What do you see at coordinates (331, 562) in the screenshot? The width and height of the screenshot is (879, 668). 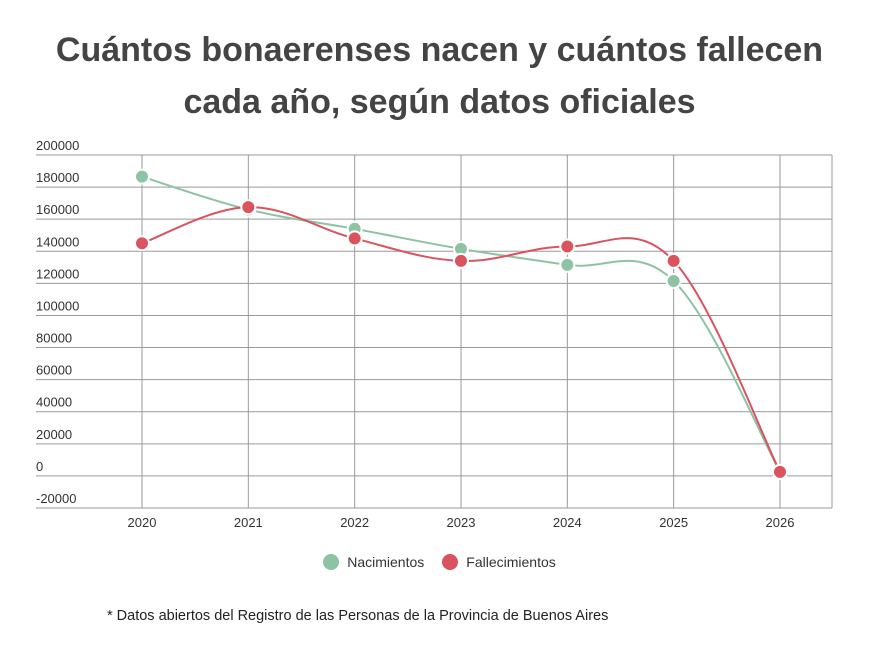 I see `legend-swatch-nacimientos` at bounding box center [331, 562].